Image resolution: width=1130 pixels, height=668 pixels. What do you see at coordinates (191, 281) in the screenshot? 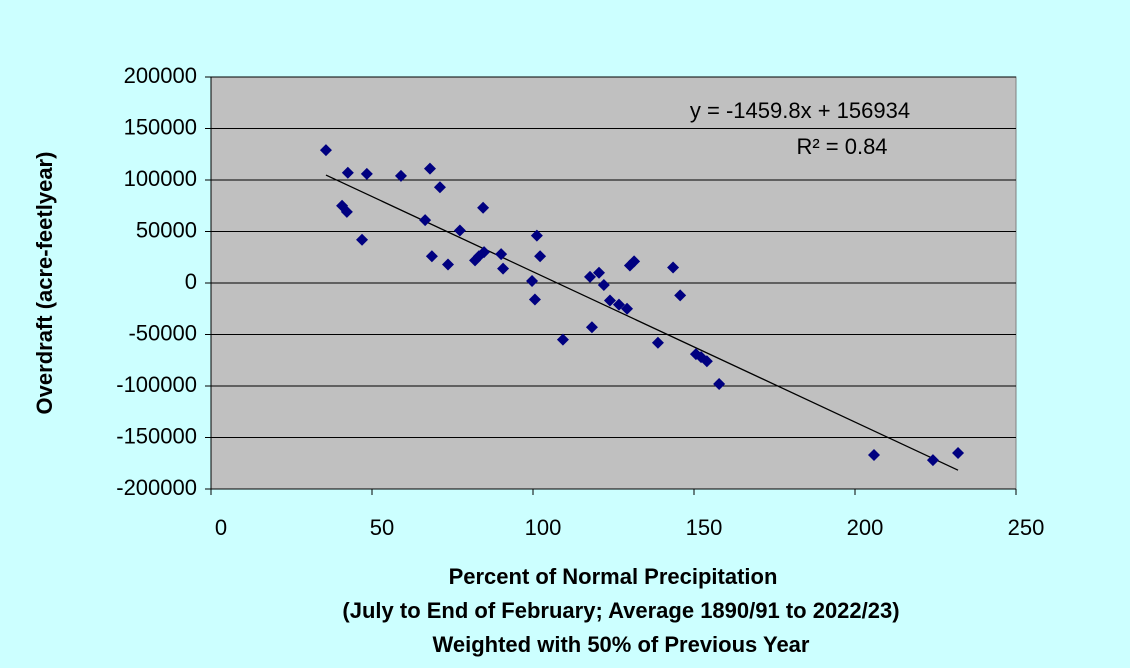
I see `y-tick-label: 0` at bounding box center [191, 281].